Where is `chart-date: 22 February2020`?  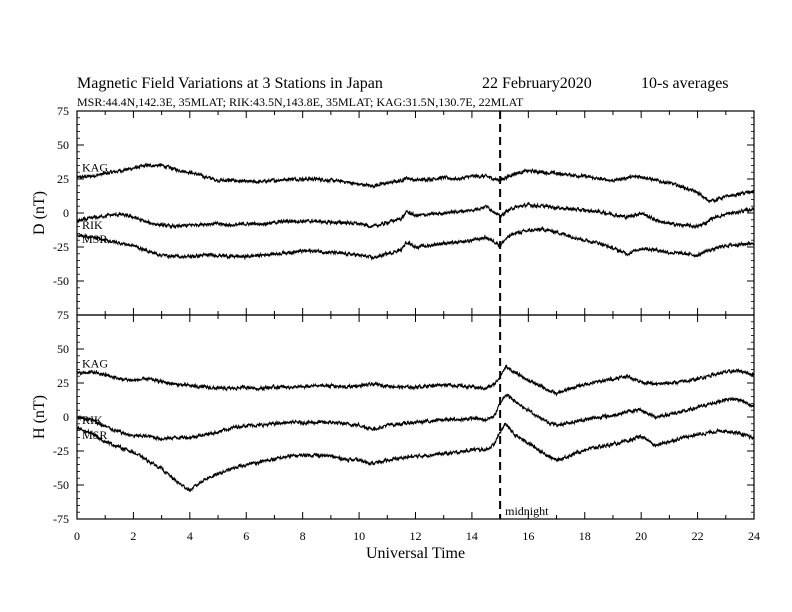 chart-date: 22 February2020 is located at coordinates (537, 83).